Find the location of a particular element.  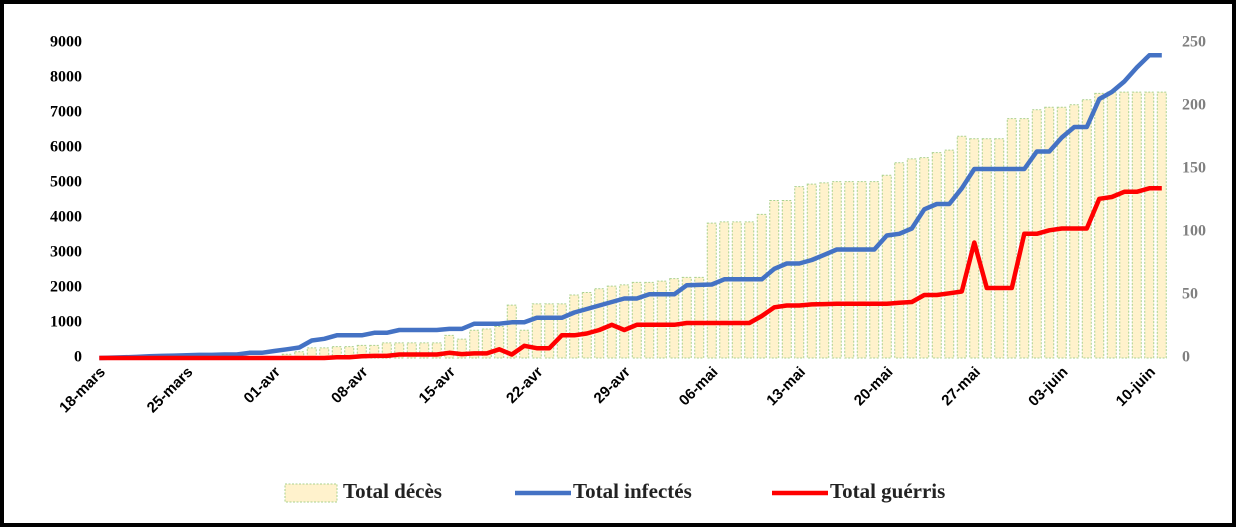

y2-tick-label: 100 is located at coordinates (1194, 231).